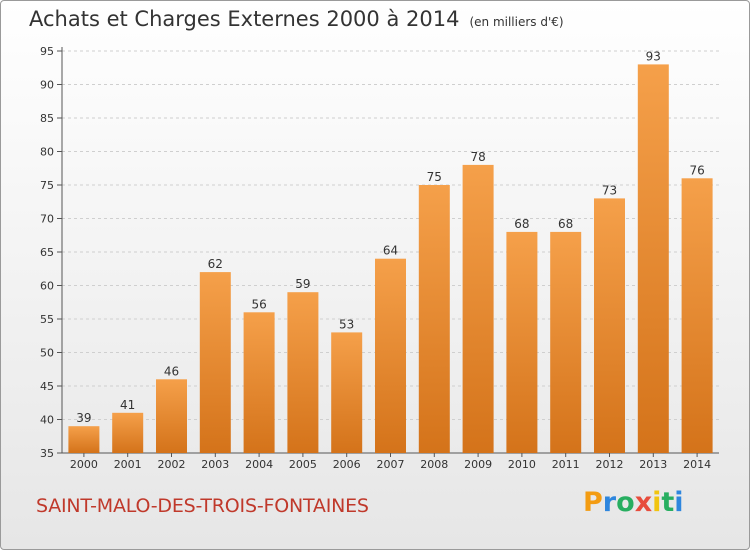 The image size is (750, 550). What do you see at coordinates (259, 464) in the screenshot?
I see `x-tick-label: 2004` at bounding box center [259, 464].